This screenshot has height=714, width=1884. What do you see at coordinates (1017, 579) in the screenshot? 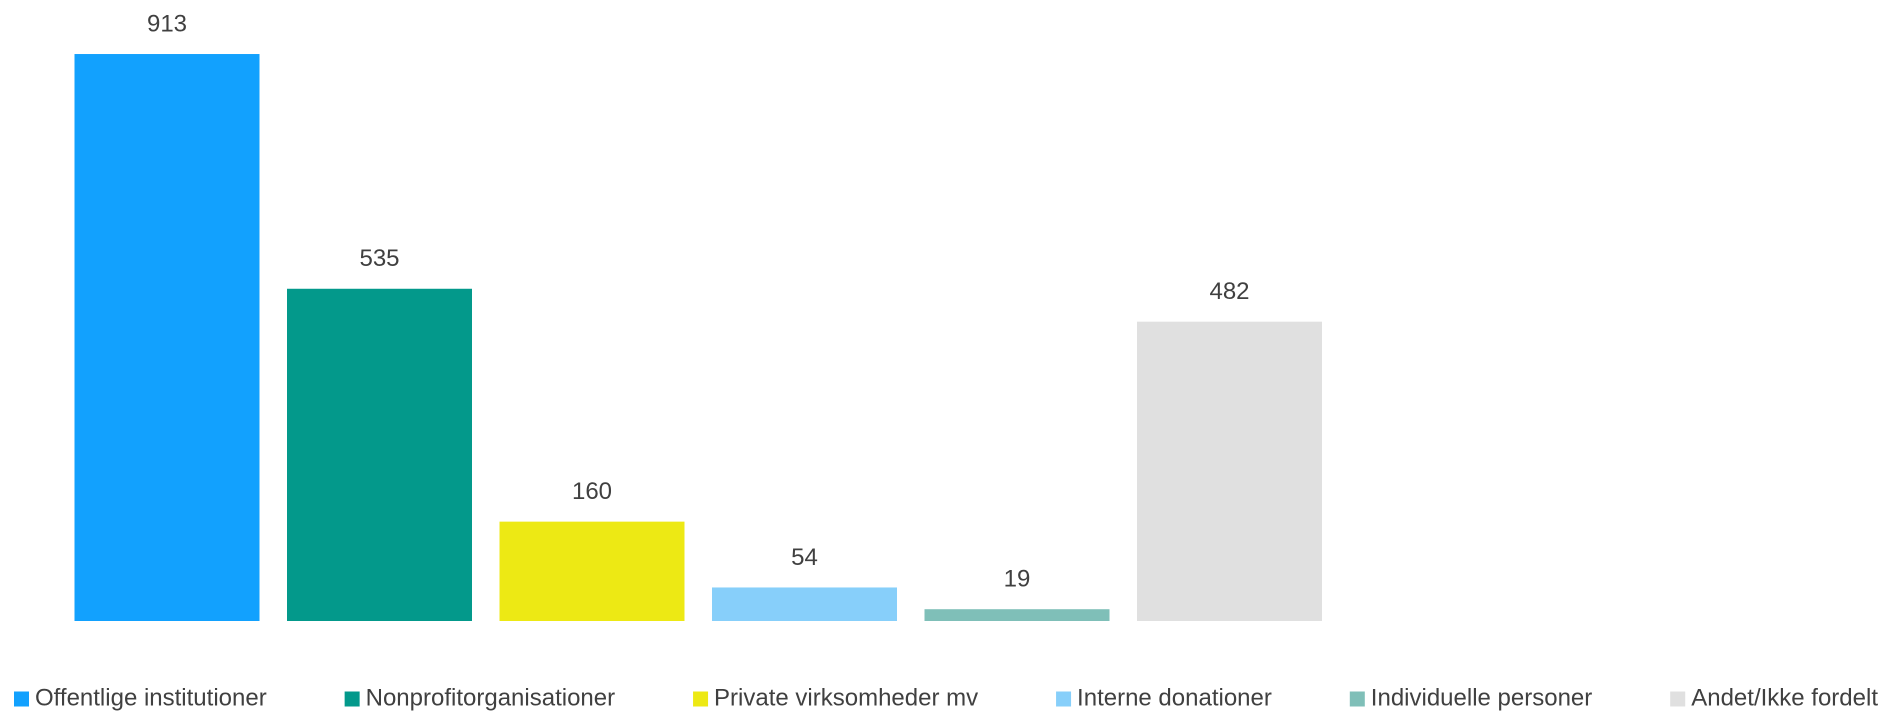
I see `data-label: 19` at bounding box center [1017, 579].